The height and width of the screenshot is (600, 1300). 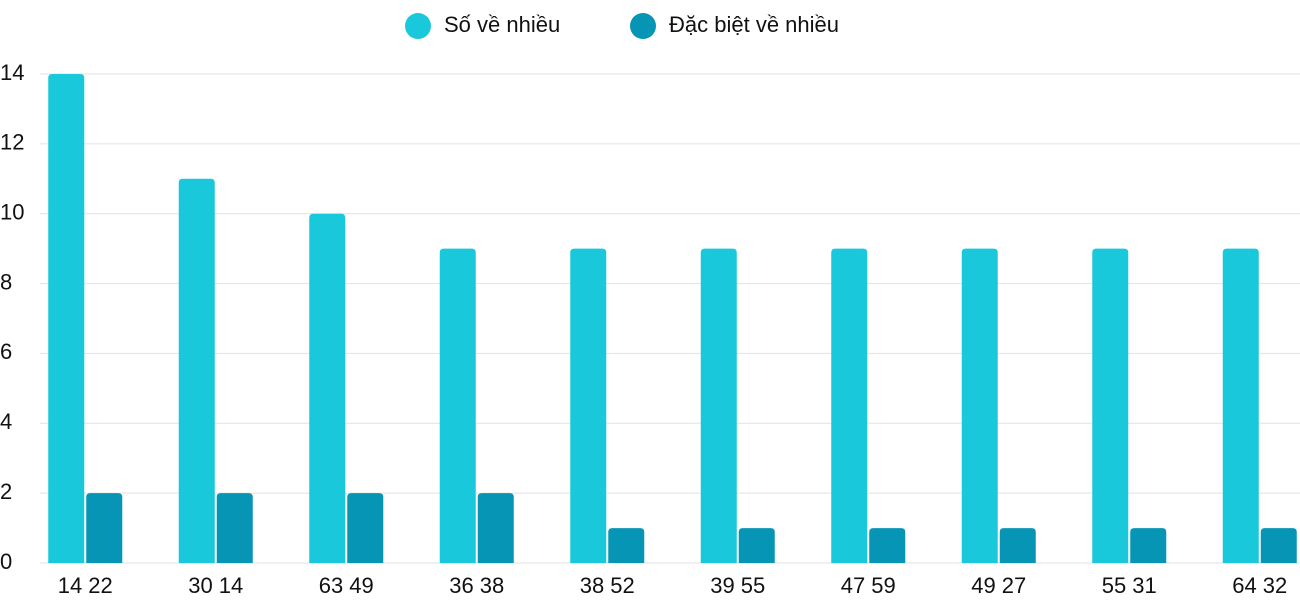 I want to click on x-tick-label: 47 59, so click(x=868, y=585).